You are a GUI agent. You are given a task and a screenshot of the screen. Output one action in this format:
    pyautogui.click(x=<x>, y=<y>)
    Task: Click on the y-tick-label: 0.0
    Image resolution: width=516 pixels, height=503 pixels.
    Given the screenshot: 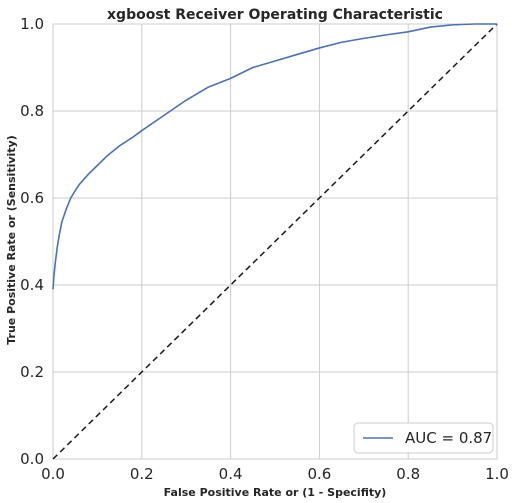 What is the action you would take?
    pyautogui.click(x=32, y=459)
    